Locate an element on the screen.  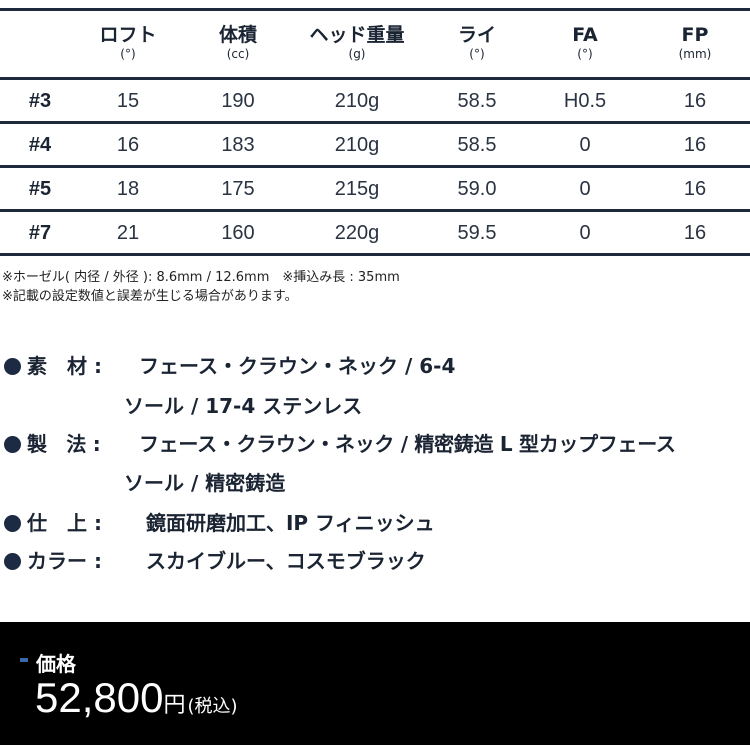
price-value: 52,800円 (税込) is located at coordinates (136, 698).